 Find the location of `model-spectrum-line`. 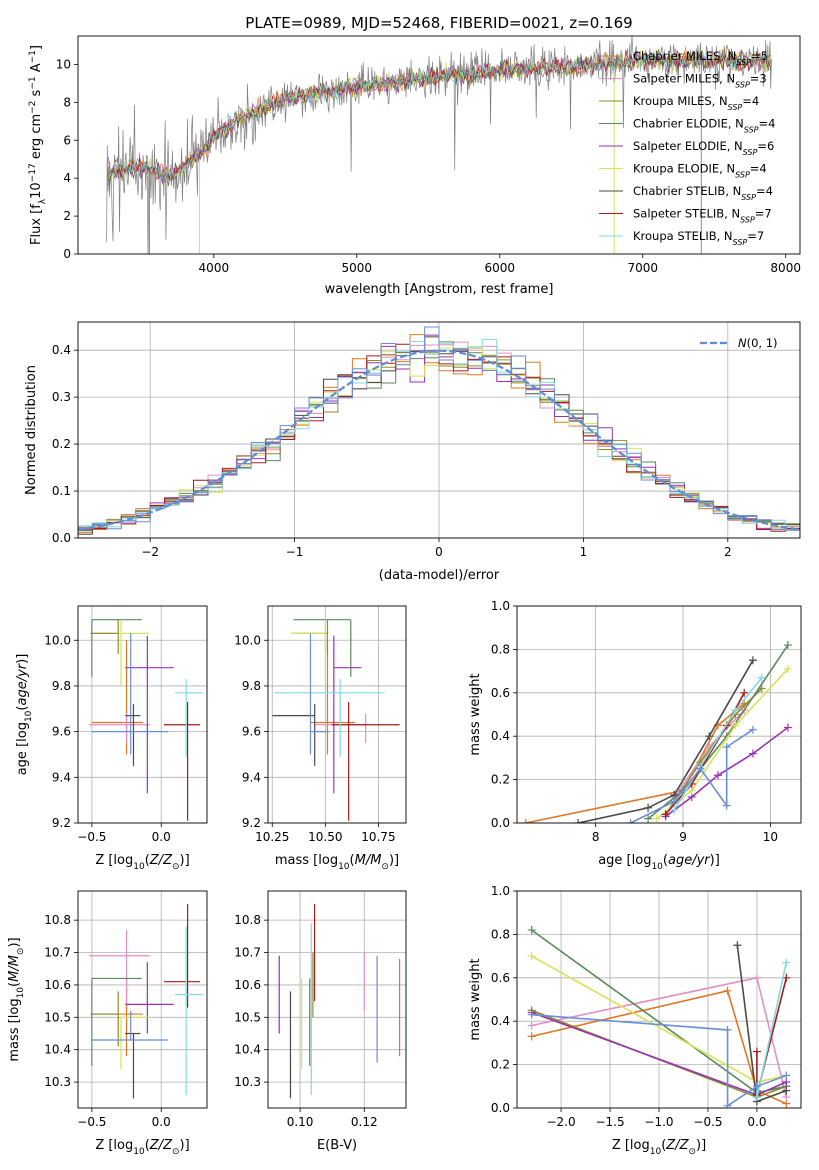

model-spectrum-line is located at coordinates (440, 118).